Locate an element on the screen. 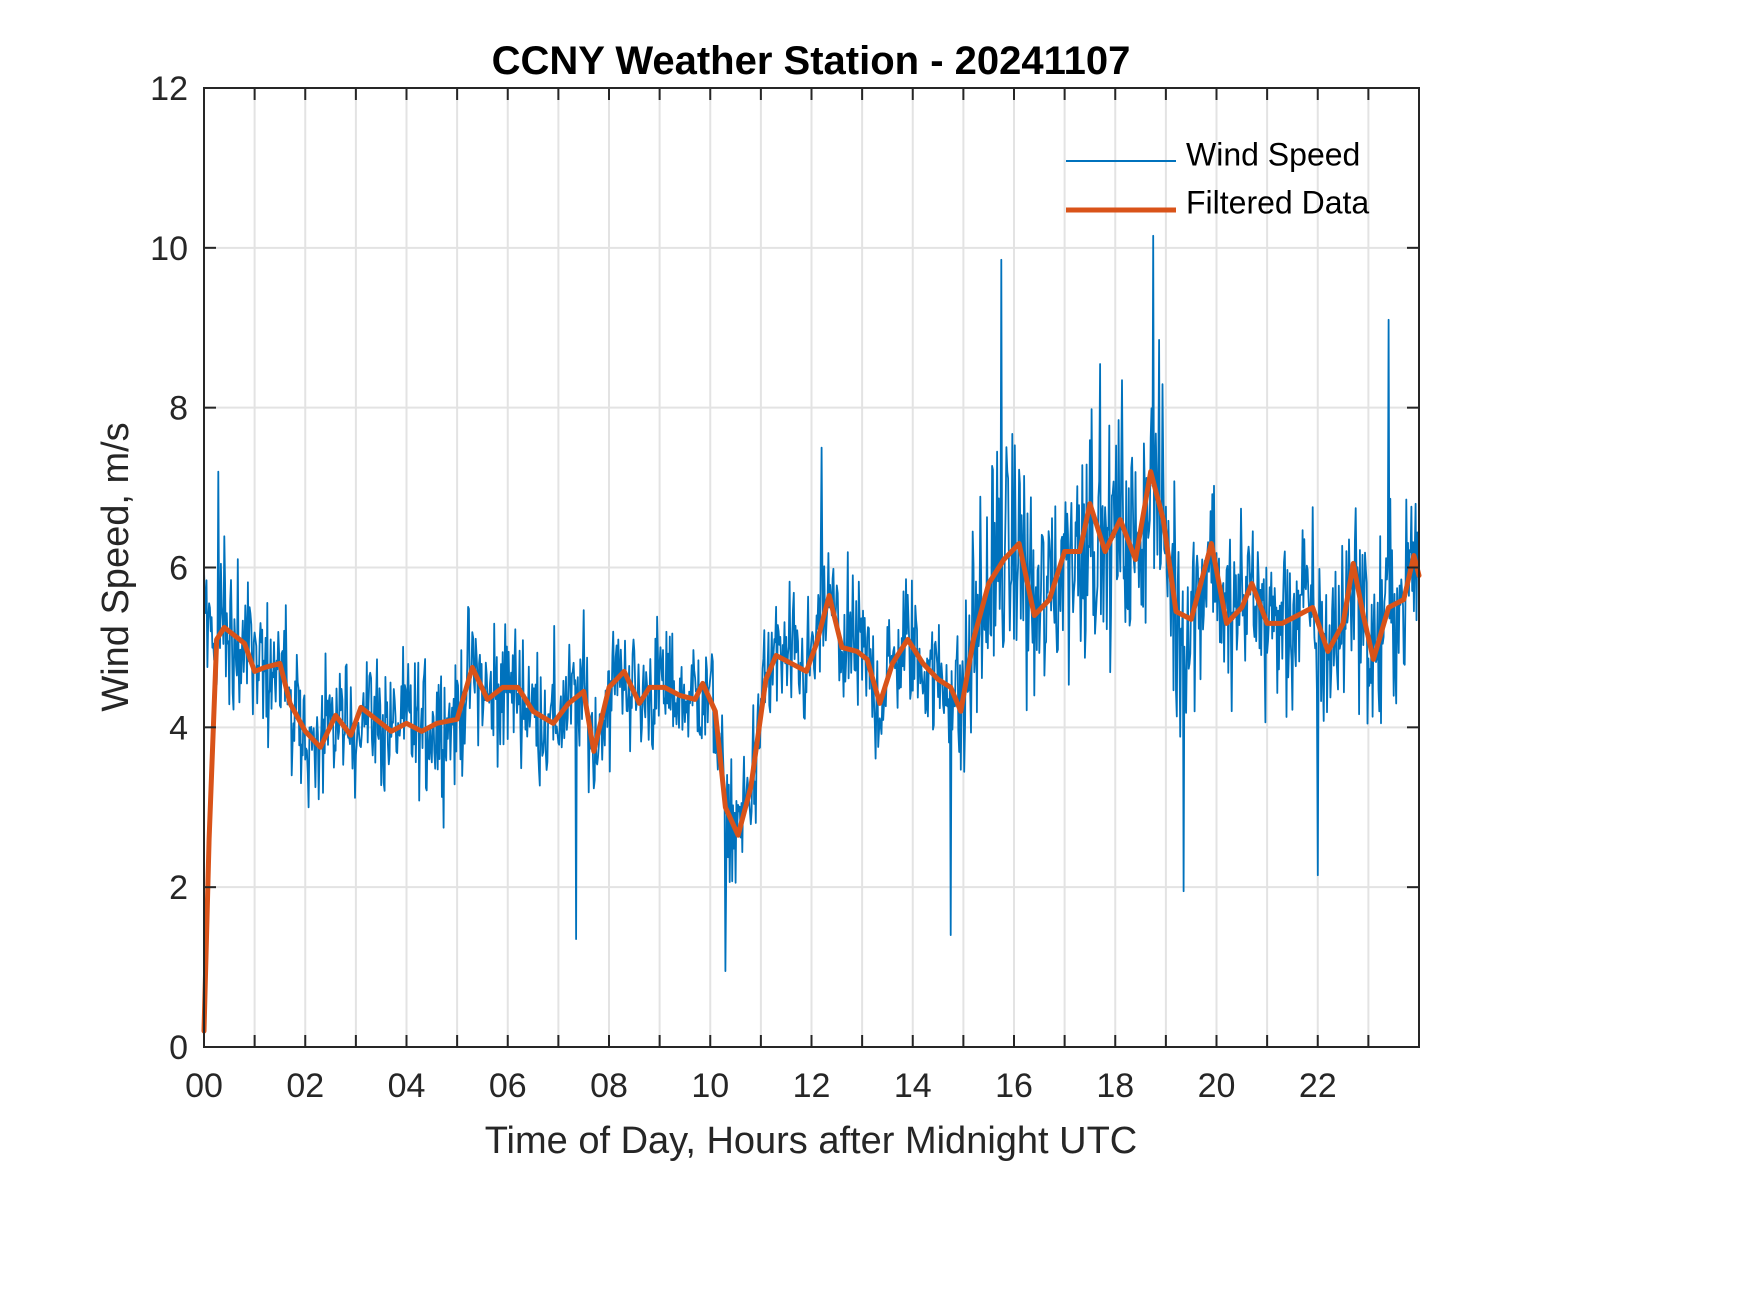  y-tick-label: 12 is located at coordinates (169, 89).